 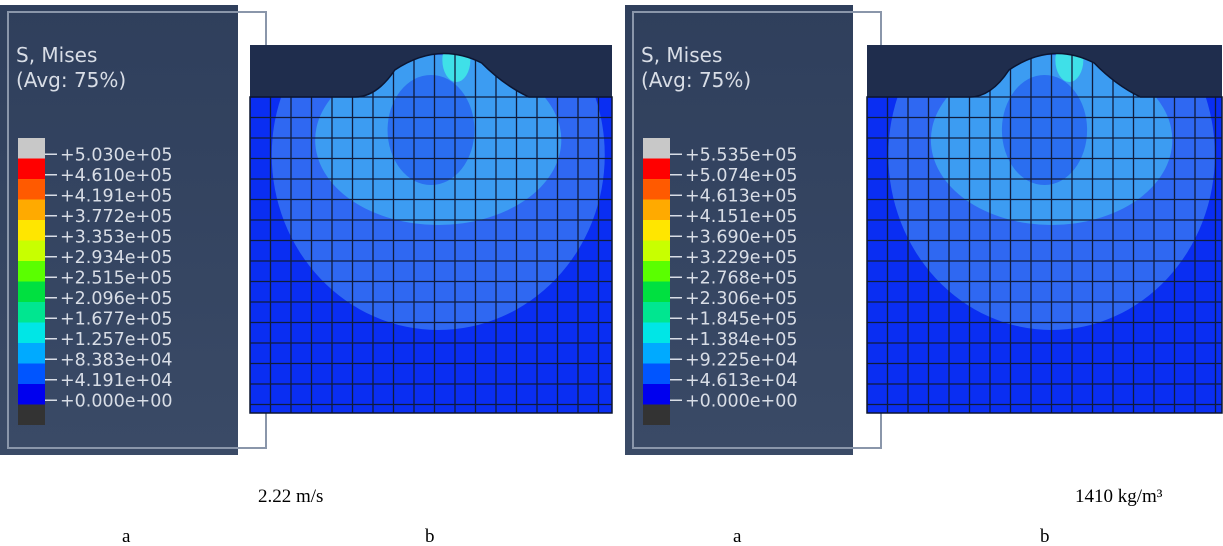 I want to click on legend-level: +4.613e+04, so click(x=741, y=381).